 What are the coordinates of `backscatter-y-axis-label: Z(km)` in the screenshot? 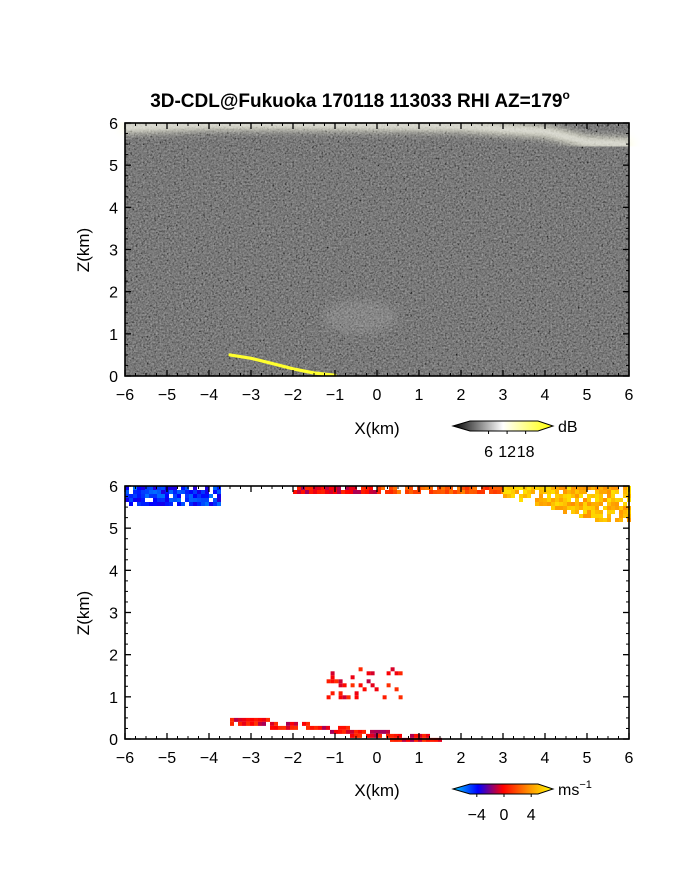 It's located at (83, 250).